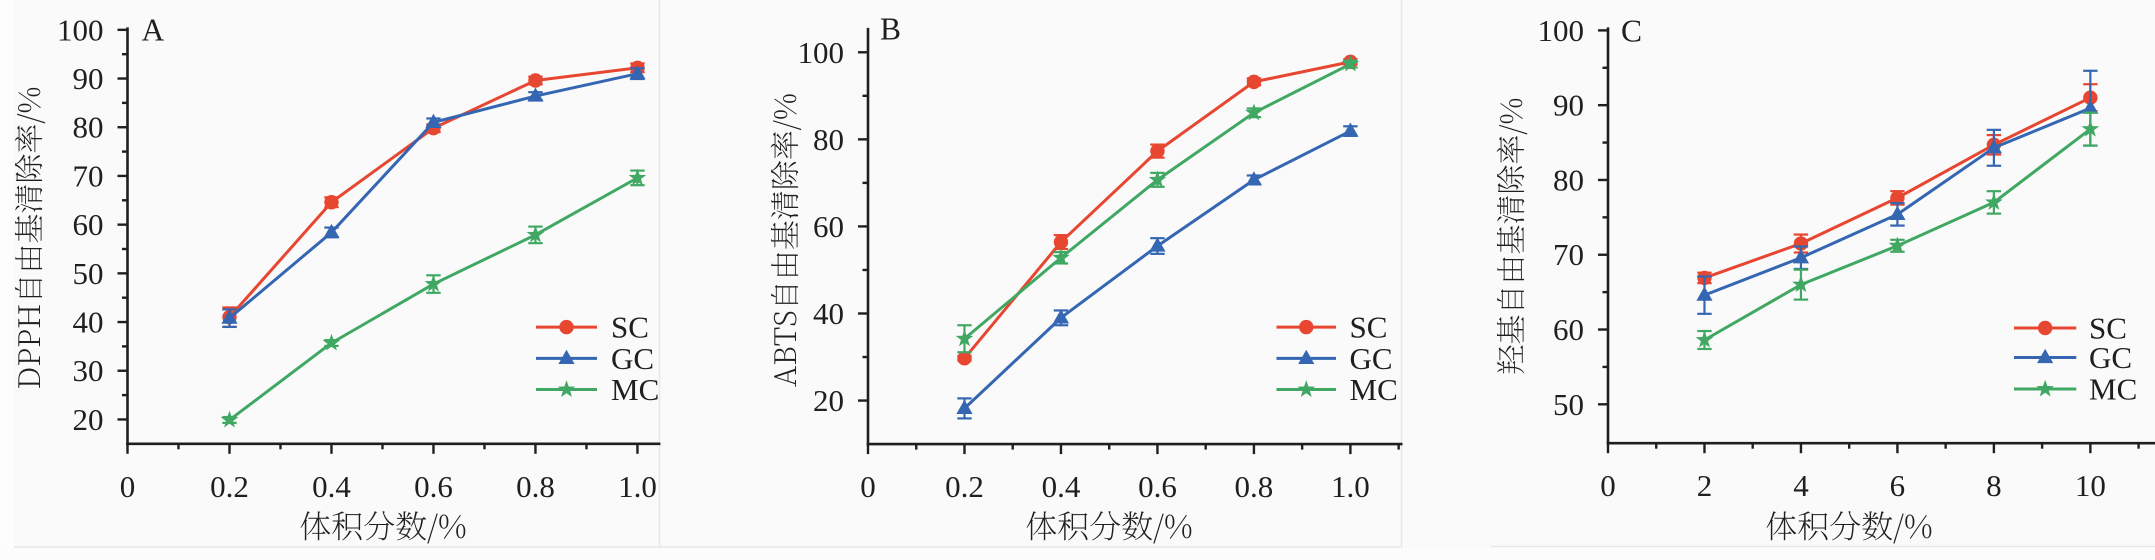 The height and width of the screenshot is (560, 2155). Describe the element at coordinates (632, 358) in the screenshot. I see `legend-label: GC` at that location.